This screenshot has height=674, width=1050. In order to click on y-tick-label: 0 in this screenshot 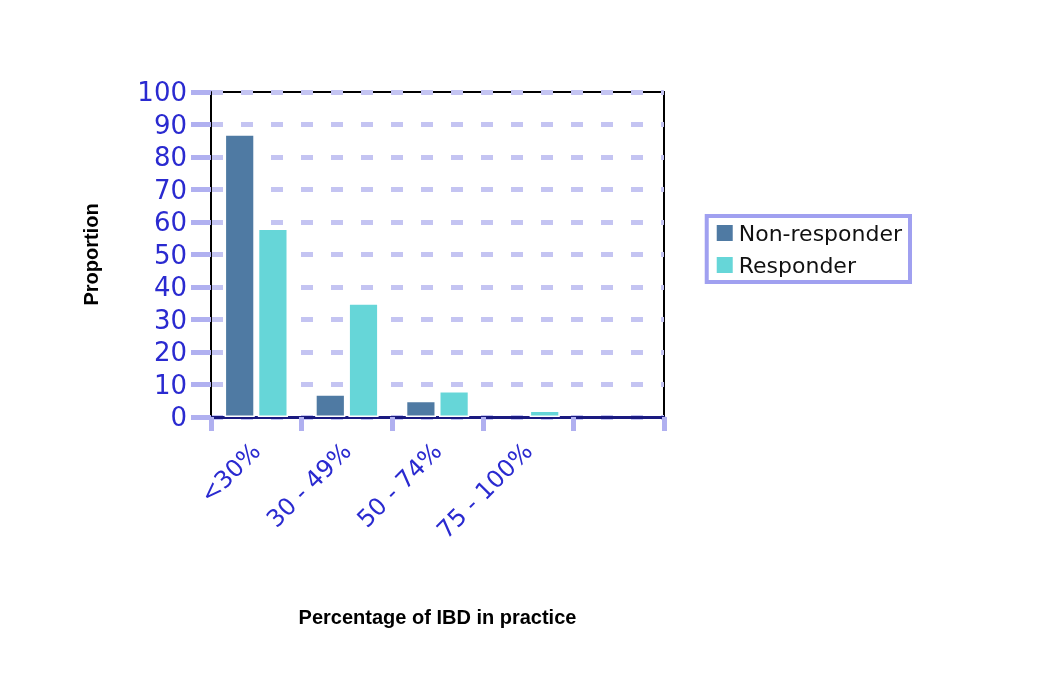, I will do `click(178, 417)`.